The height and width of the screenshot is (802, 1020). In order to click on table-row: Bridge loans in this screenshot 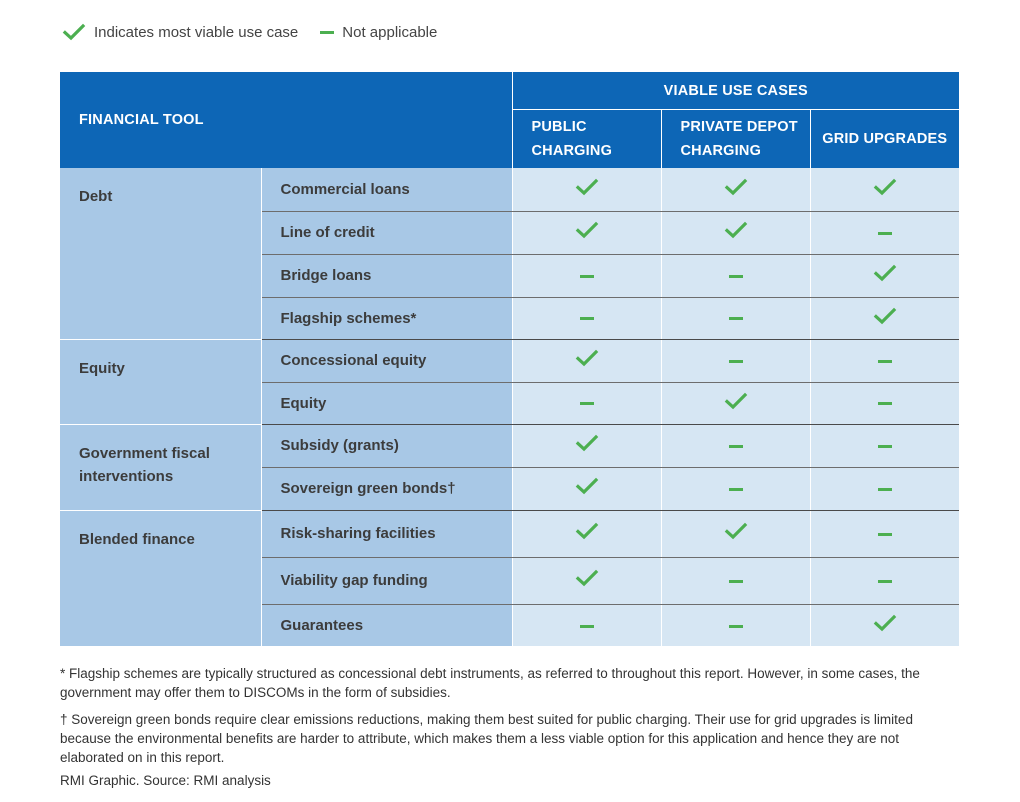, I will do `click(509, 276)`.